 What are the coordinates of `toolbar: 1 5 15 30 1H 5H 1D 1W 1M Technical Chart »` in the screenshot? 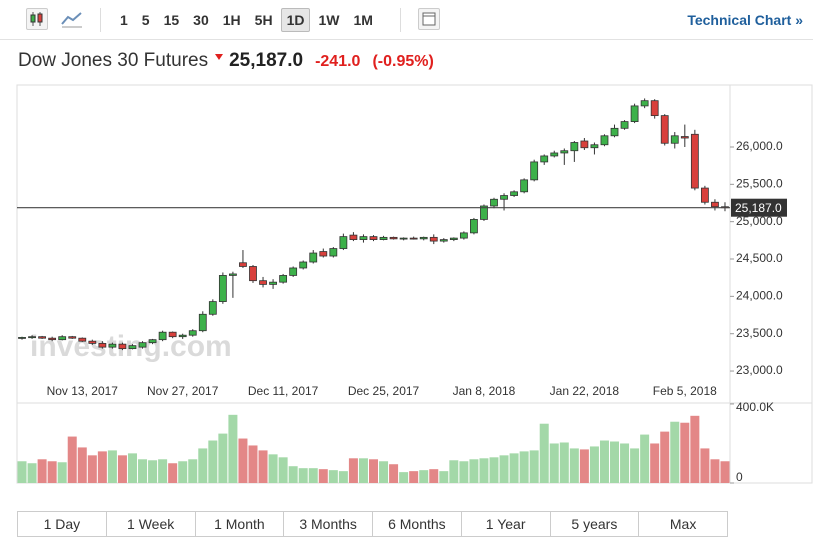 It's located at (406, 20).